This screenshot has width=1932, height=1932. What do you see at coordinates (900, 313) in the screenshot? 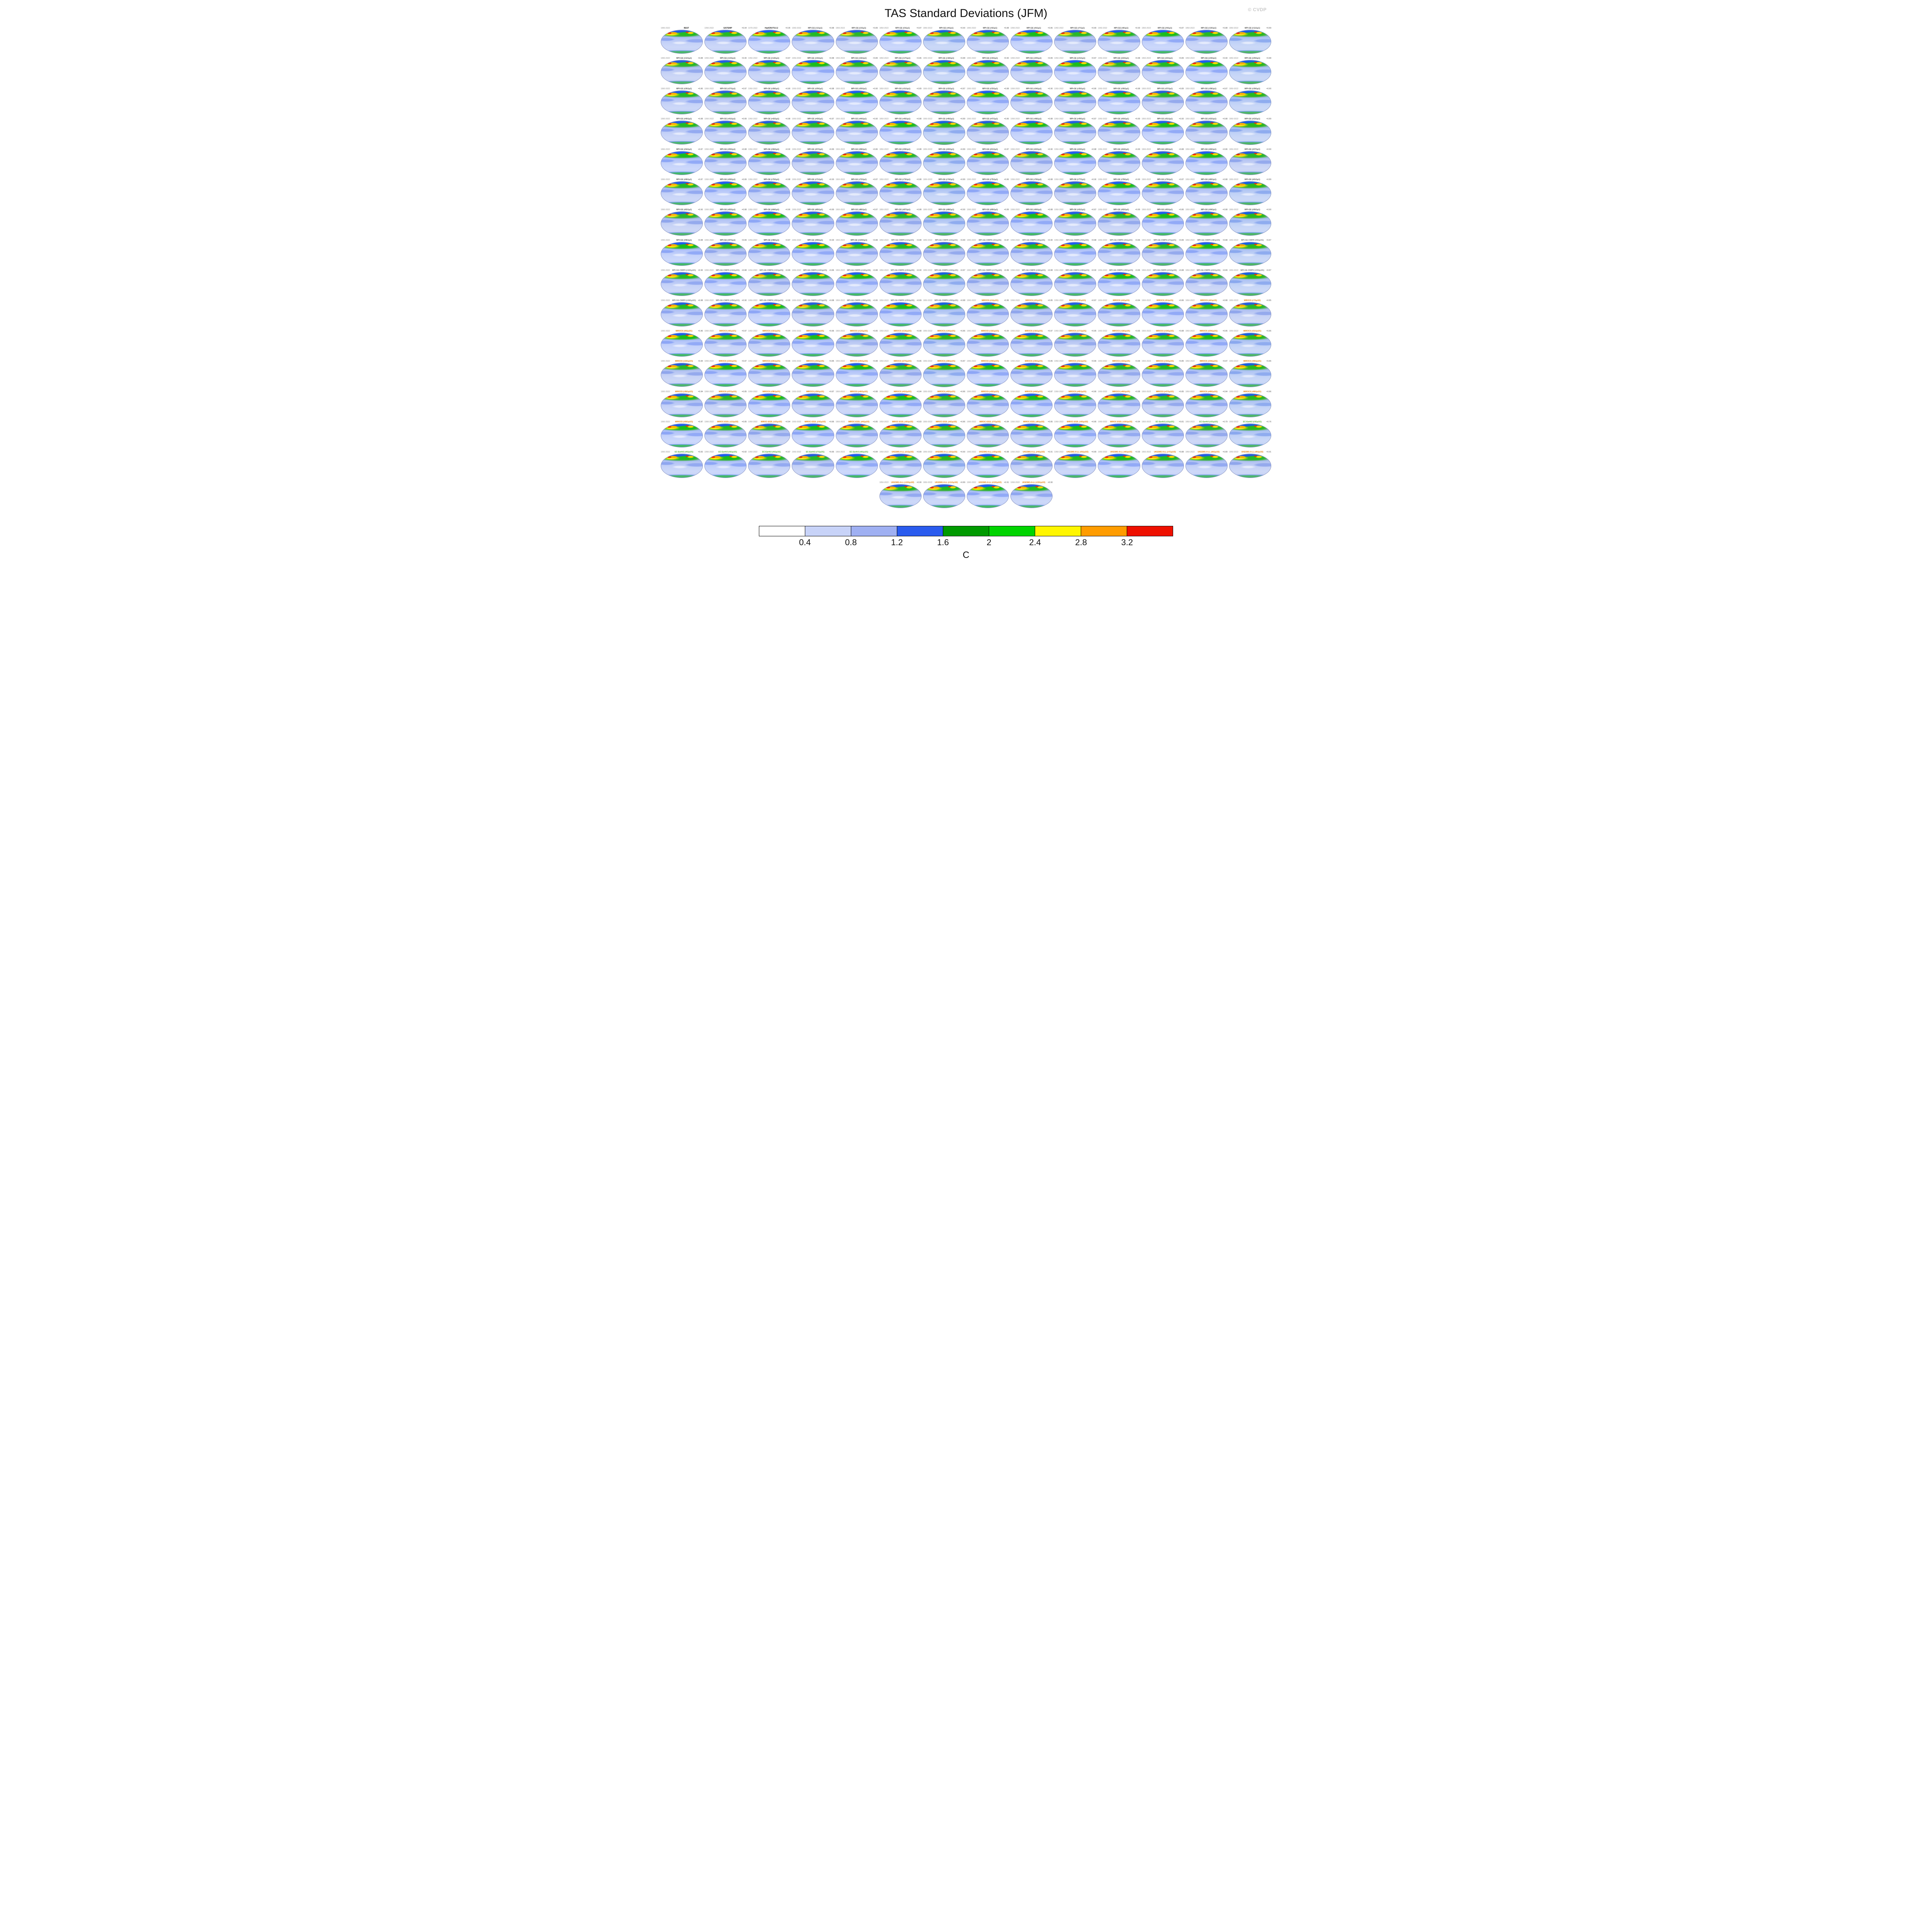
I see `map-cell: 1950-2022 MPI-GE-CMIP6 (r29i1p1f1) =0.89` at bounding box center [900, 313].